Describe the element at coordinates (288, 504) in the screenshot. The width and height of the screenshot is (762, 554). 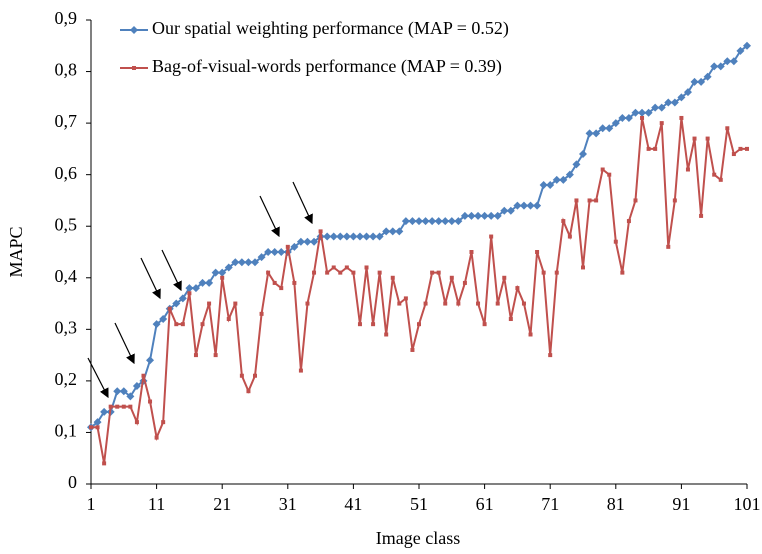
I see `x-tick-label: 31` at that location.